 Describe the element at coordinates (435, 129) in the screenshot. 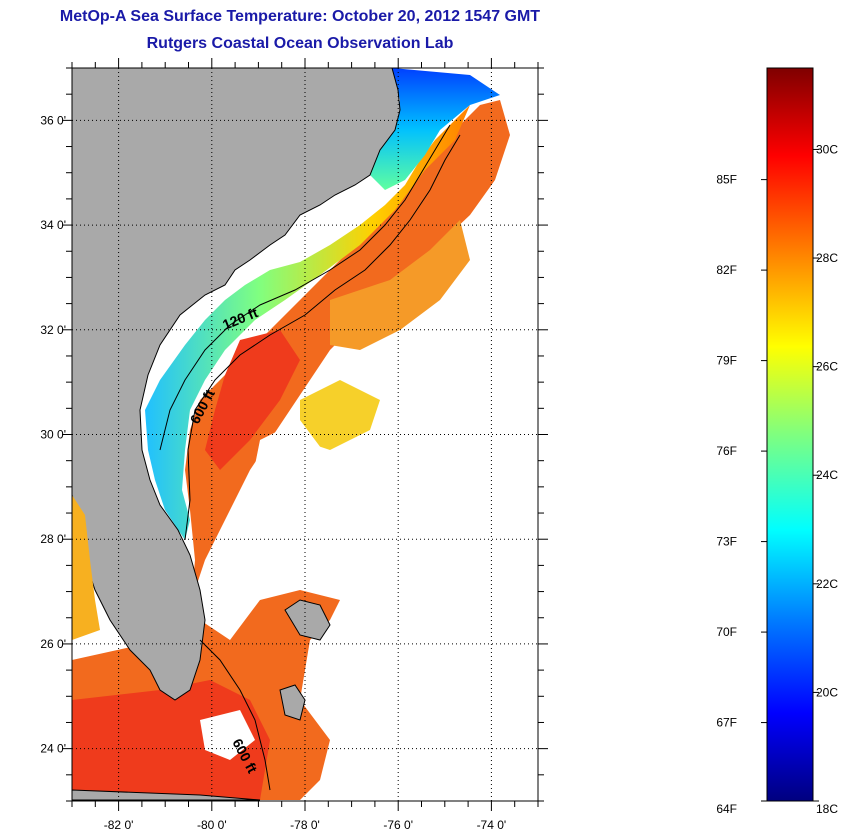

I see `sst-cold-north` at that location.